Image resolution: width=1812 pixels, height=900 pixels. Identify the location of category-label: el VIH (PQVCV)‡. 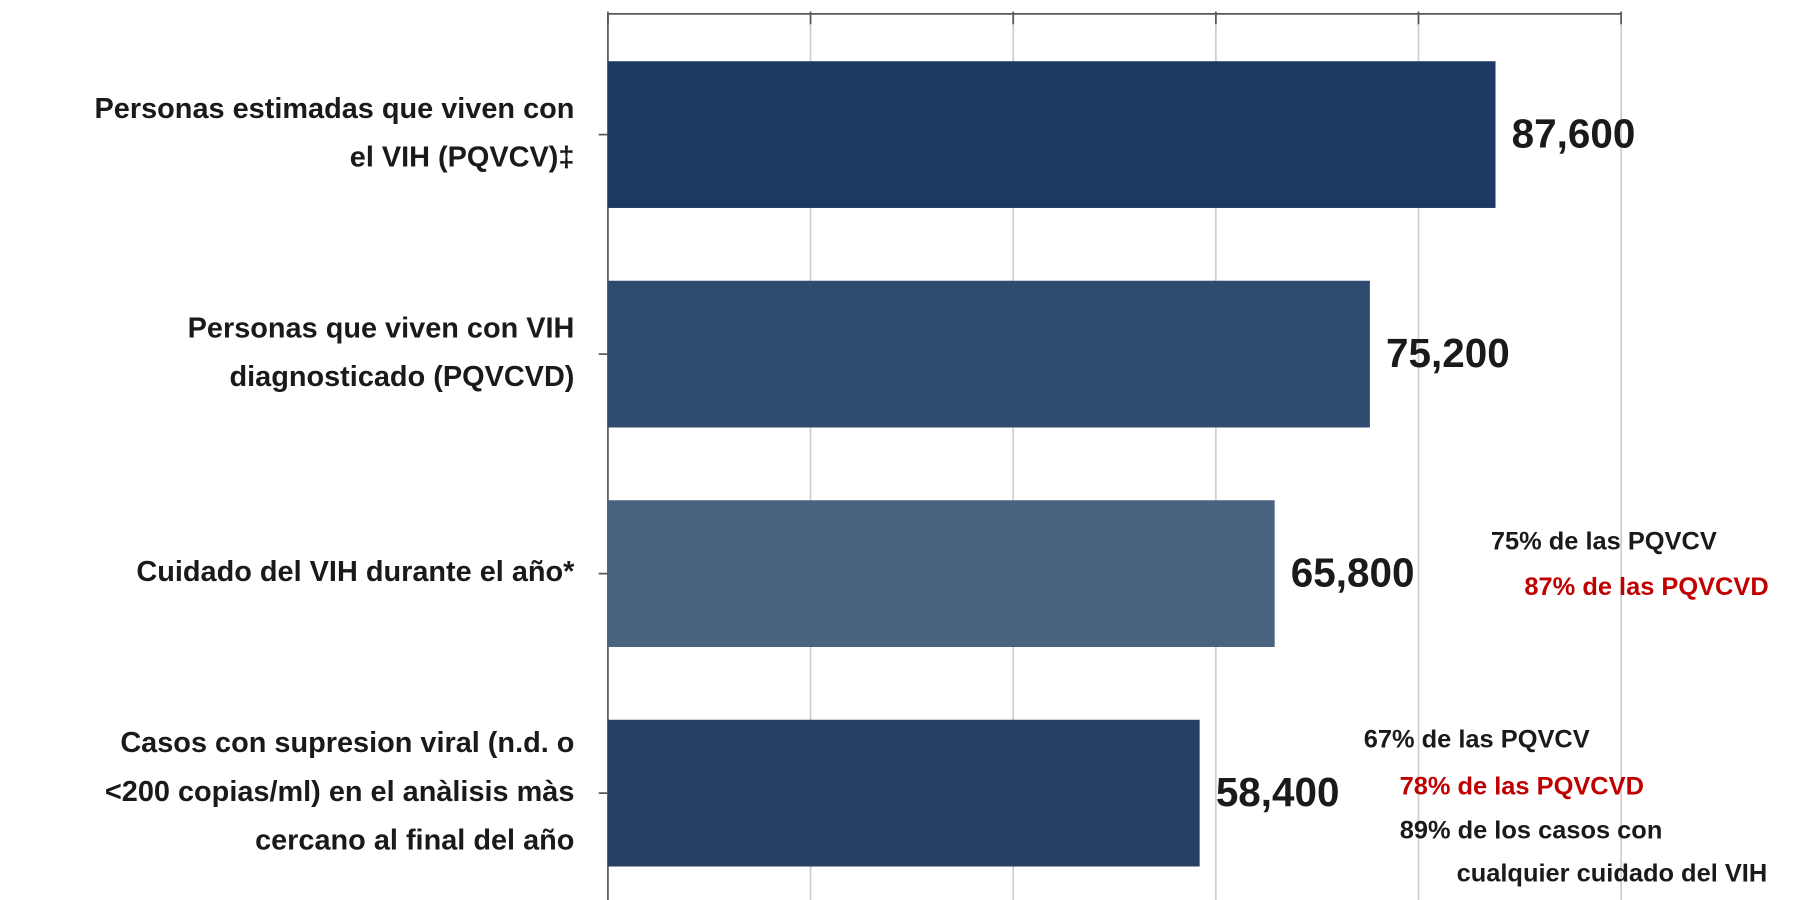
(462, 157).